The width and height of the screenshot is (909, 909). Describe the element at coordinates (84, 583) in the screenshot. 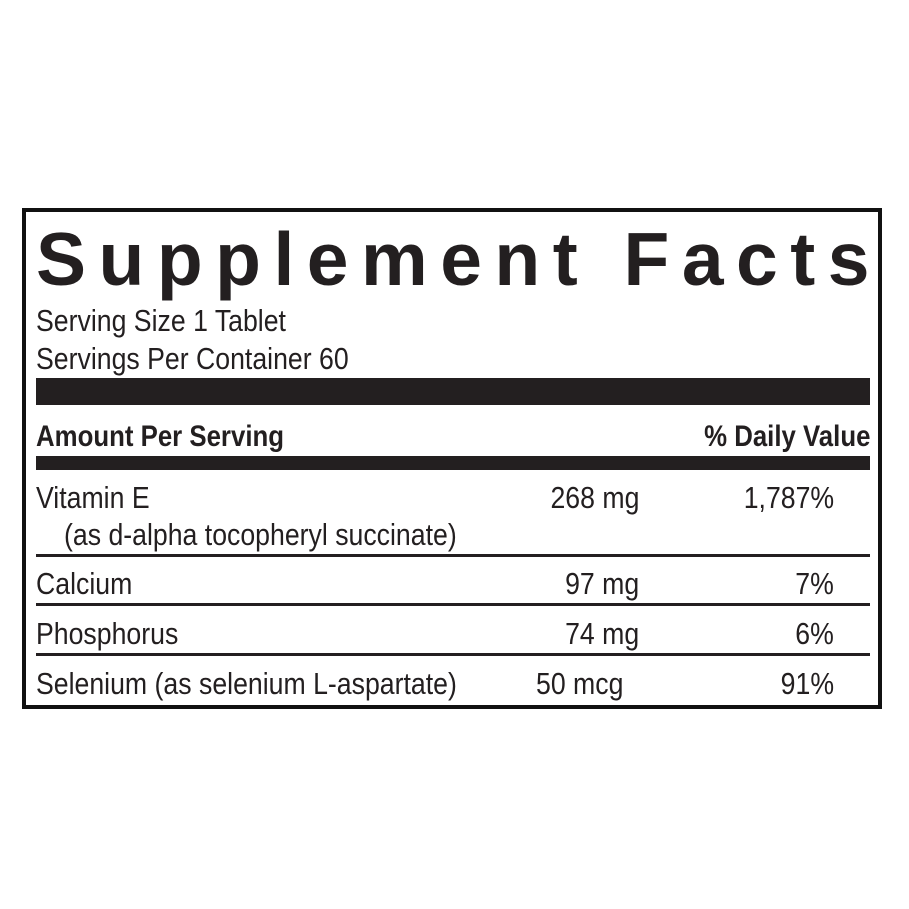

I see `nutrient-name: Calcium` at that location.